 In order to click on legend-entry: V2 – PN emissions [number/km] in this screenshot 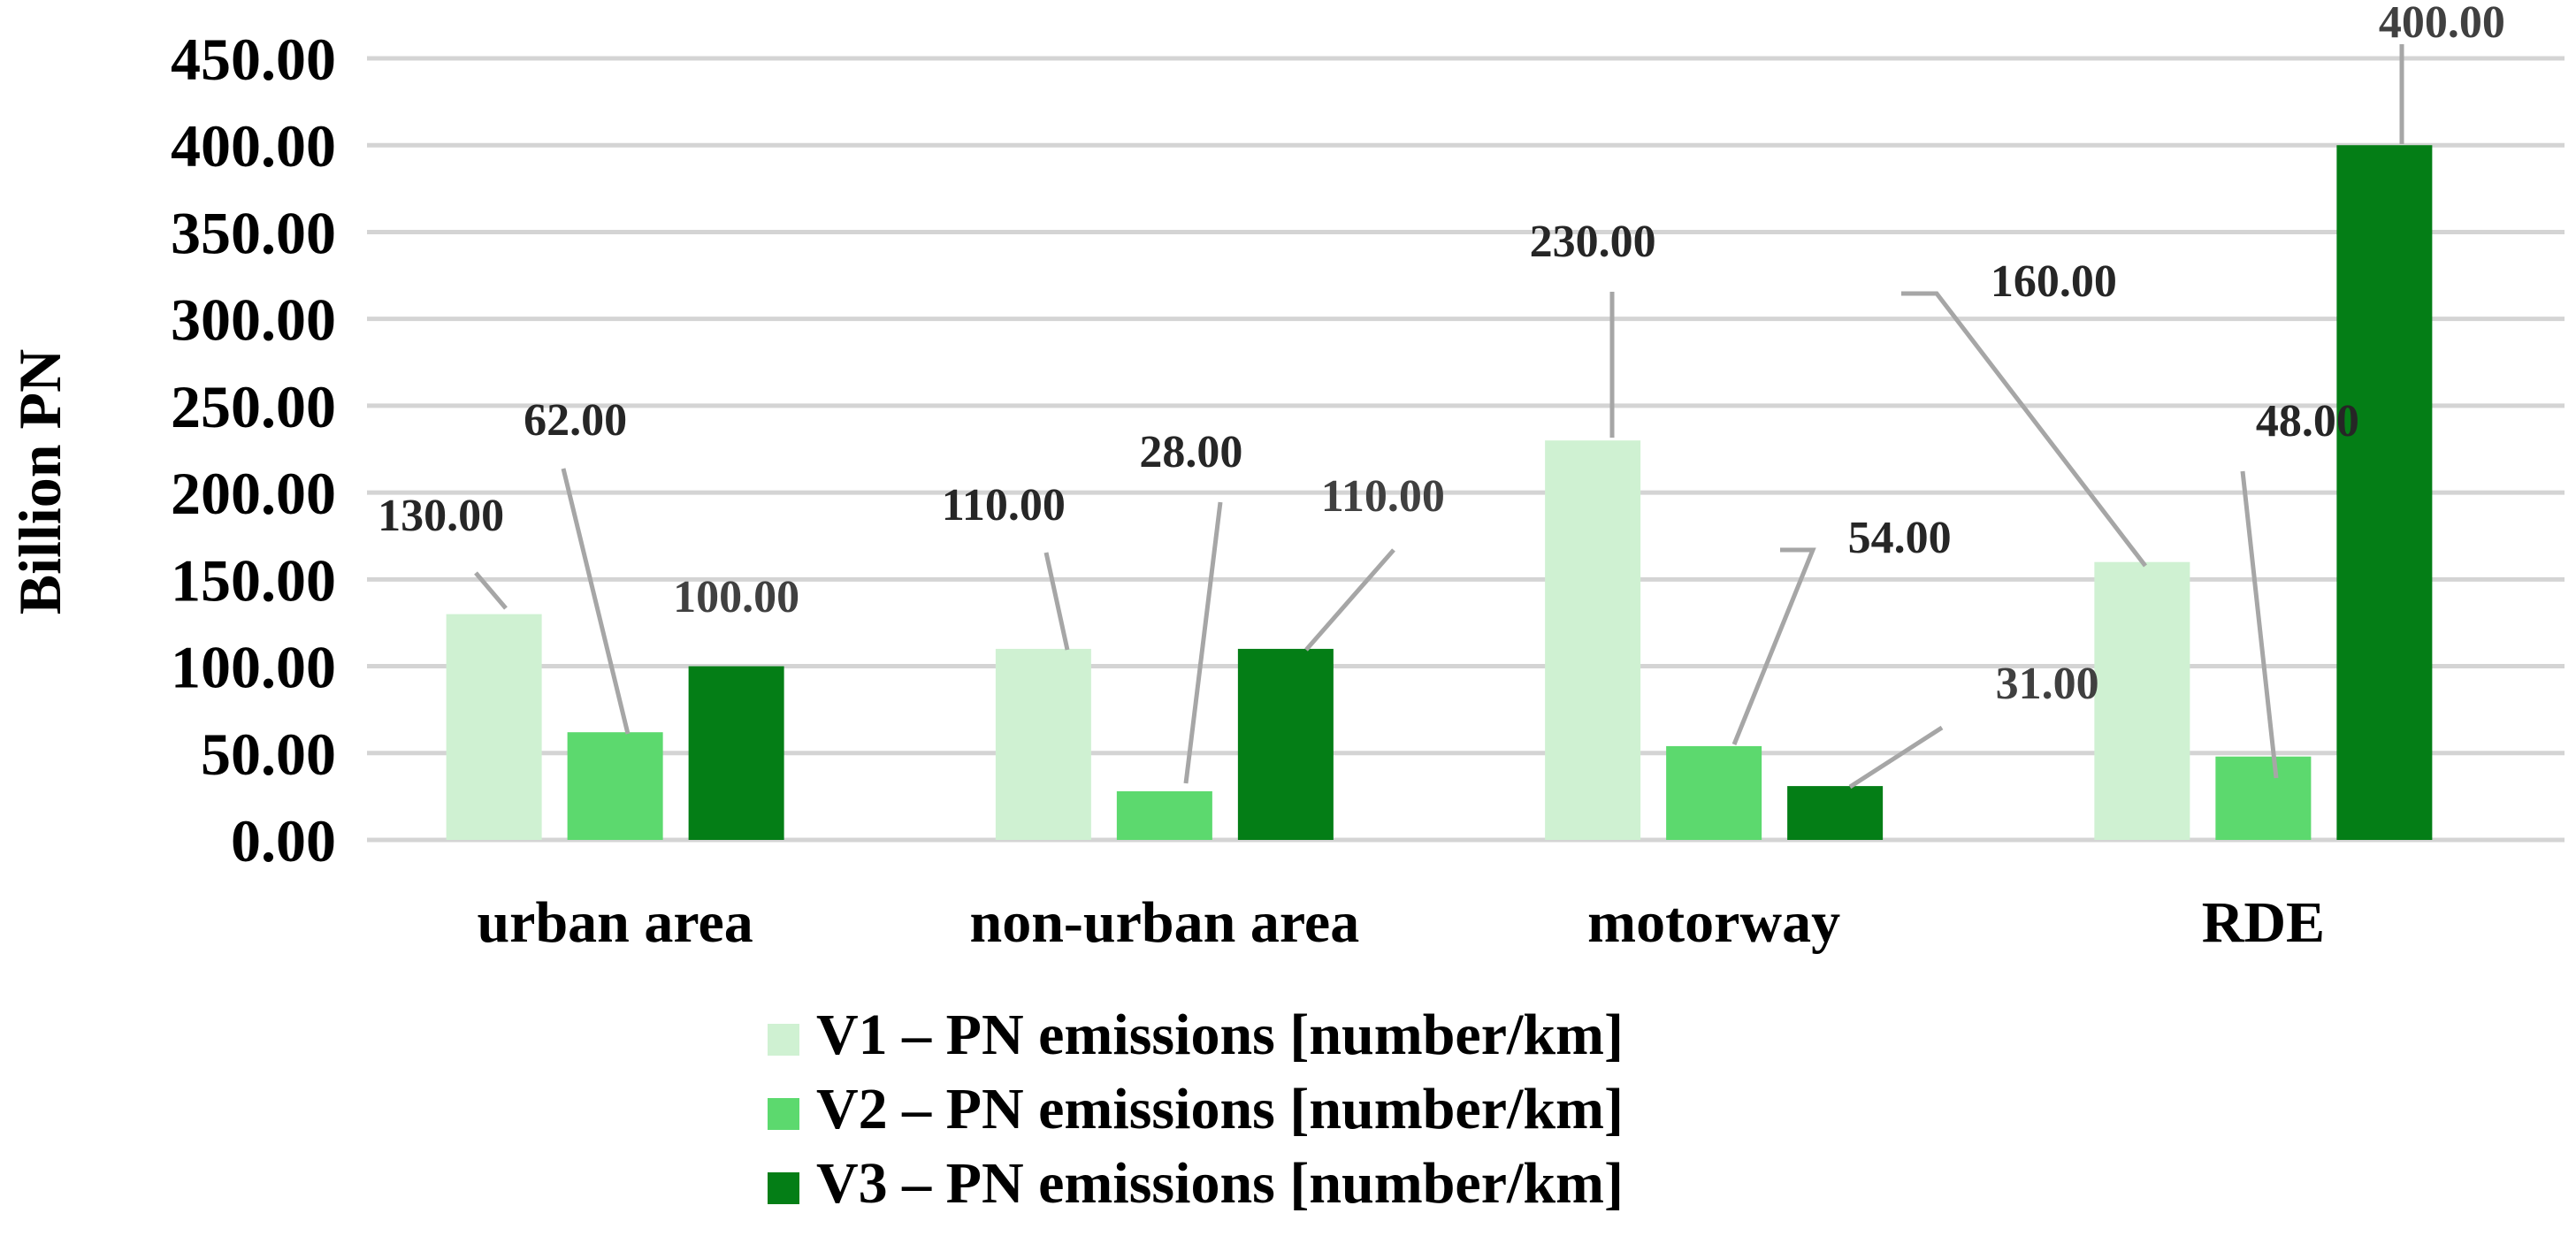, I will do `click(1220, 1109)`.